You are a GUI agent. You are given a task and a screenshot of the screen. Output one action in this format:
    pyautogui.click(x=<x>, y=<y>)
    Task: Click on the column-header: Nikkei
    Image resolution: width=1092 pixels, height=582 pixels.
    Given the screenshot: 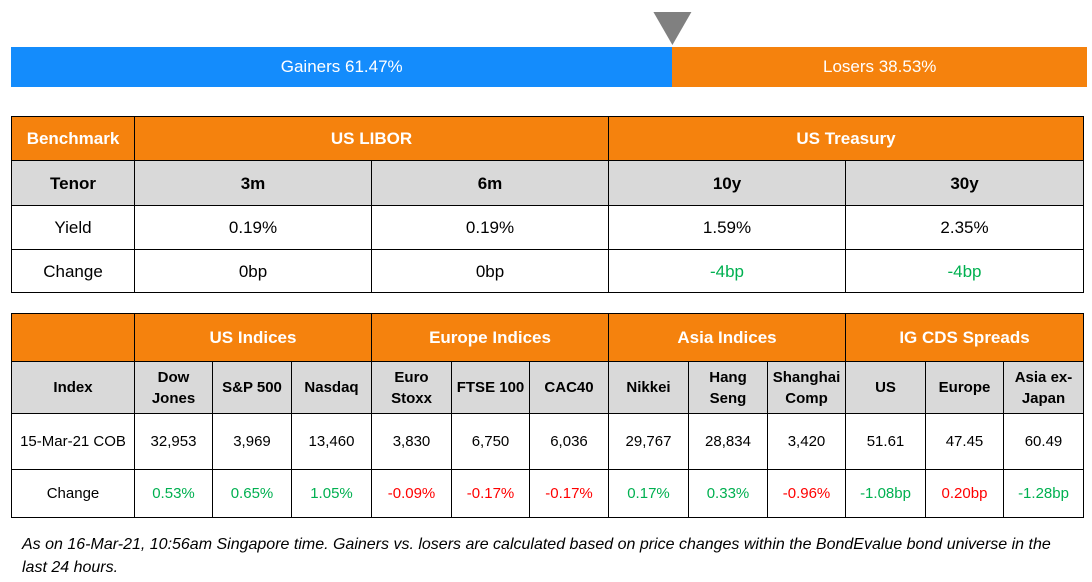 What is the action you would take?
    pyautogui.click(x=648, y=387)
    